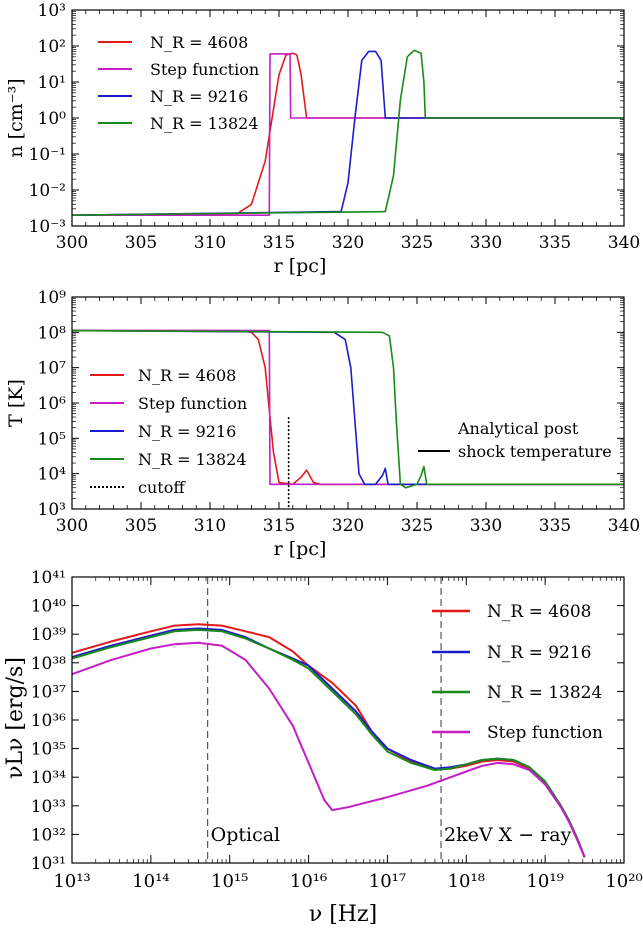 The image size is (643, 932). Describe the element at coordinates (535, 451) in the screenshot. I see `analytical-label-line2: shock temperature` at that location.